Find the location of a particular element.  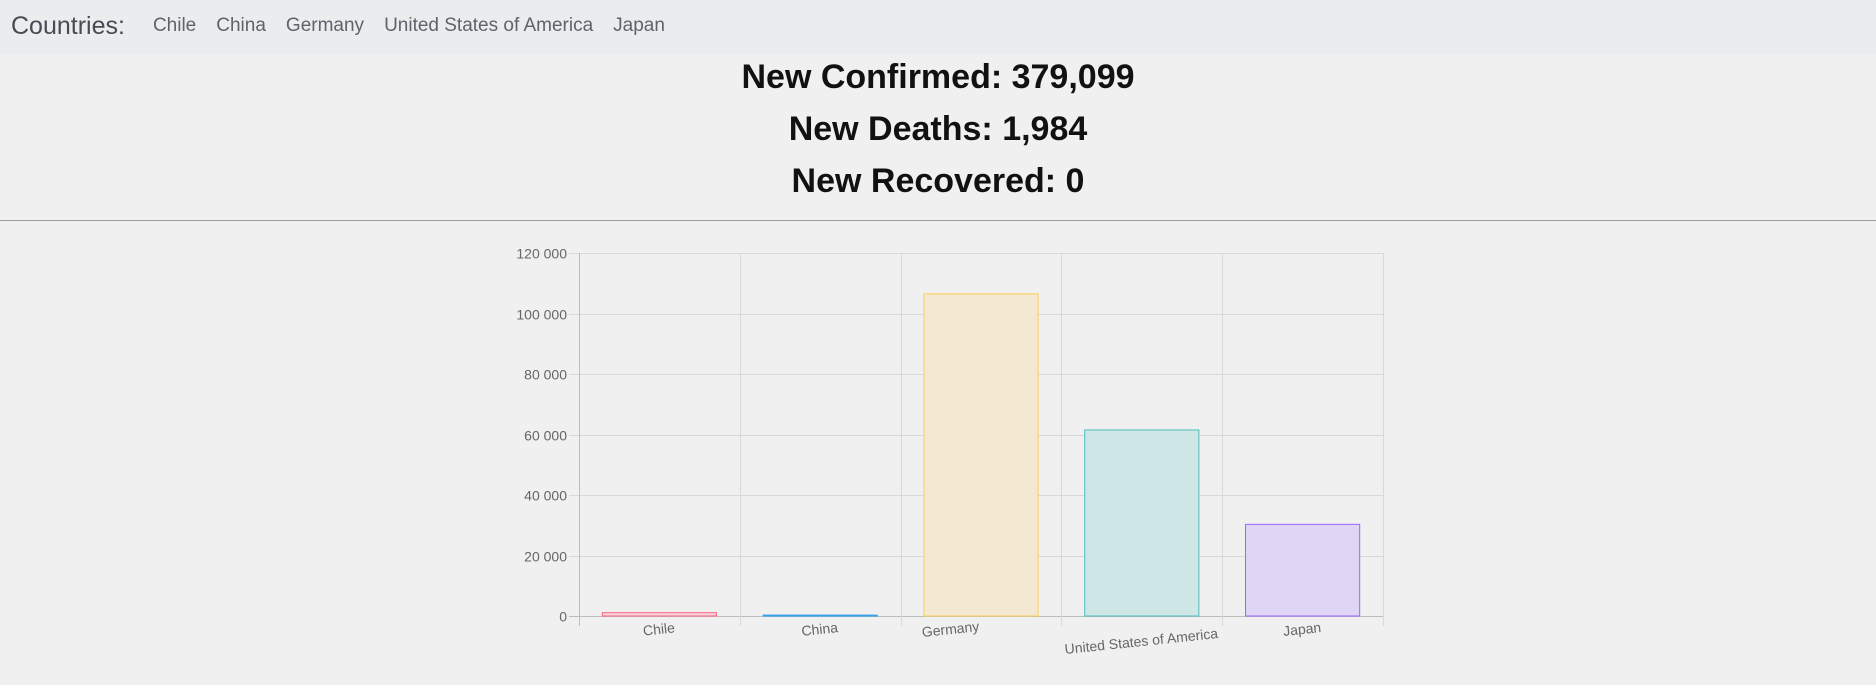

nav-link-japan: Japan is located at coordinates (639, 25).